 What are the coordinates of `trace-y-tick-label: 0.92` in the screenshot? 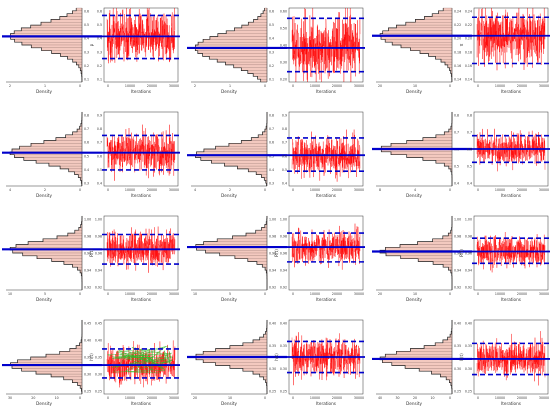 It's located at (468, 288).